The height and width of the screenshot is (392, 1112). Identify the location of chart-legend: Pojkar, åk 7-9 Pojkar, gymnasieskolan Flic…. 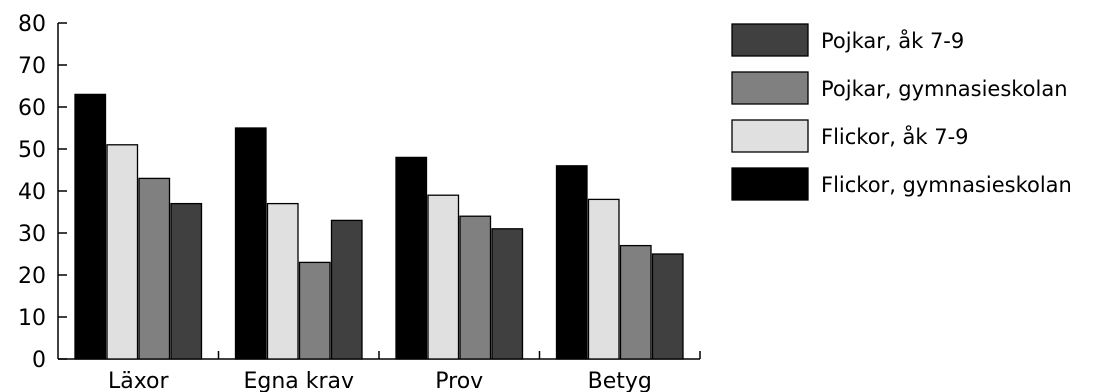
(901, 112).